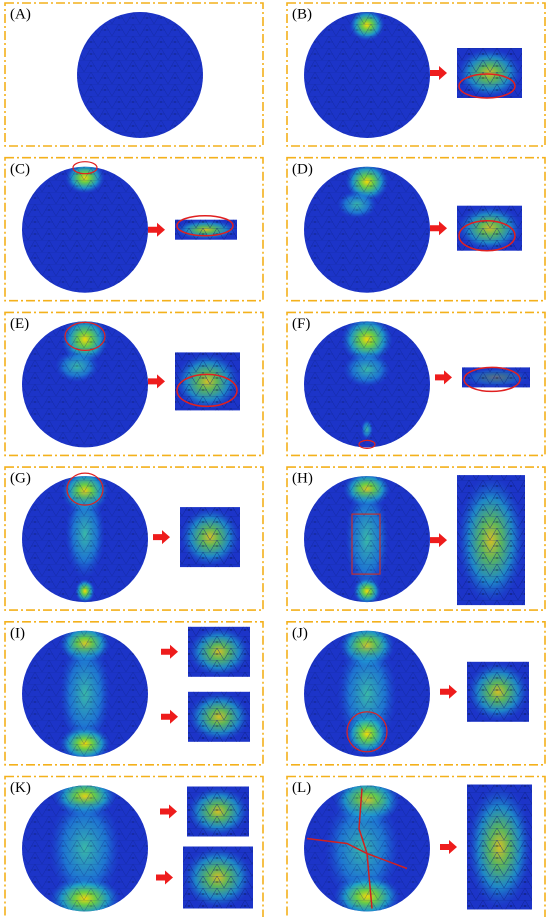 The height and width of the screenshot is (917, 550). I want to click on panel: (K), so click(134, 846).